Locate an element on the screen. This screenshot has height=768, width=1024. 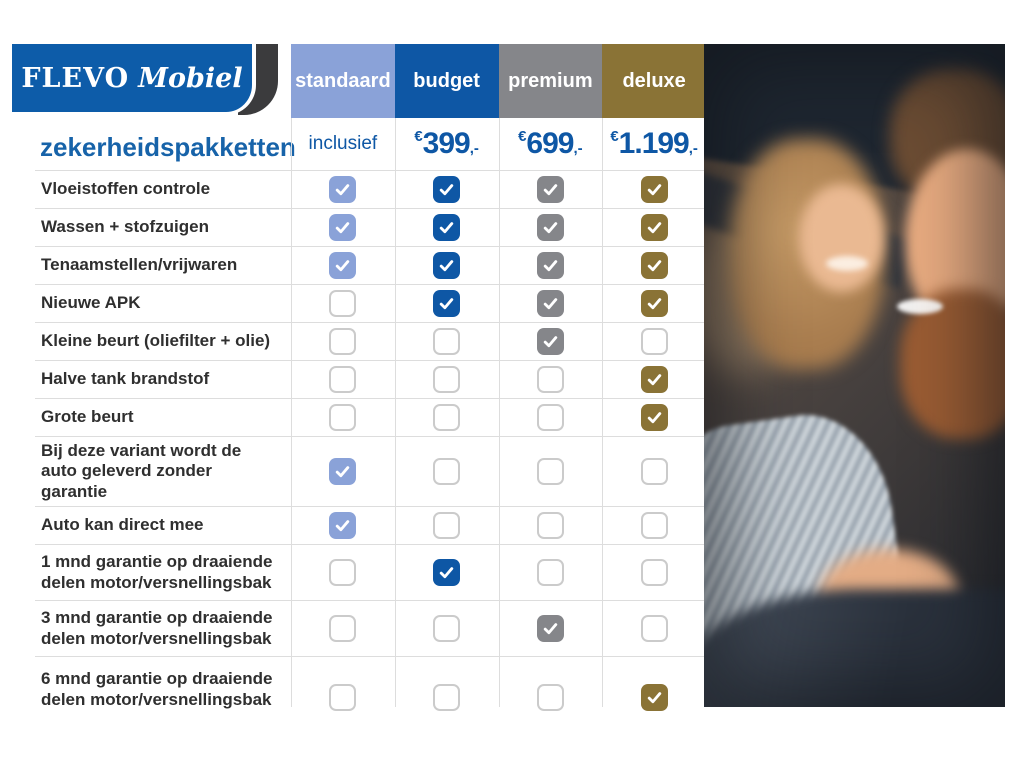
pkg-header-standaard: standaard is located at coordinates (343, 81).